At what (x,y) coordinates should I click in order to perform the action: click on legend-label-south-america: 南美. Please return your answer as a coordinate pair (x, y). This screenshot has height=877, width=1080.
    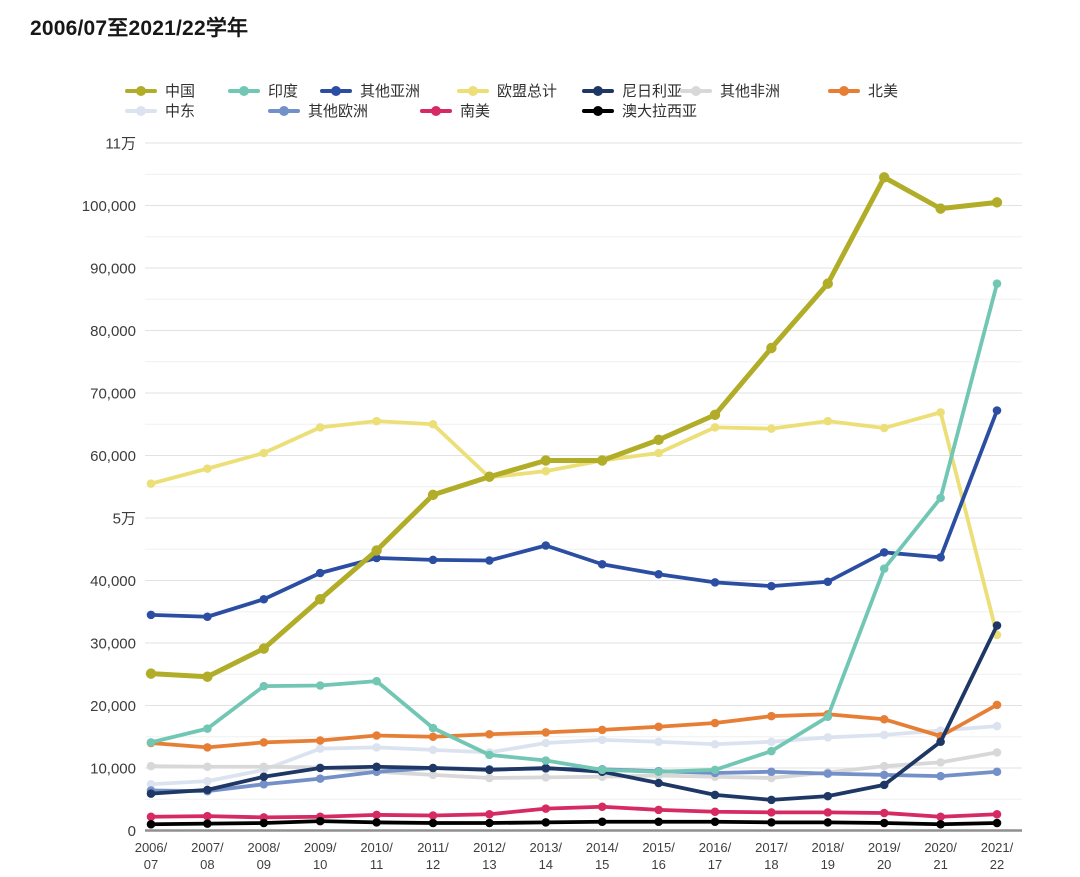
    Looking at the image, I should click on (475, 111).